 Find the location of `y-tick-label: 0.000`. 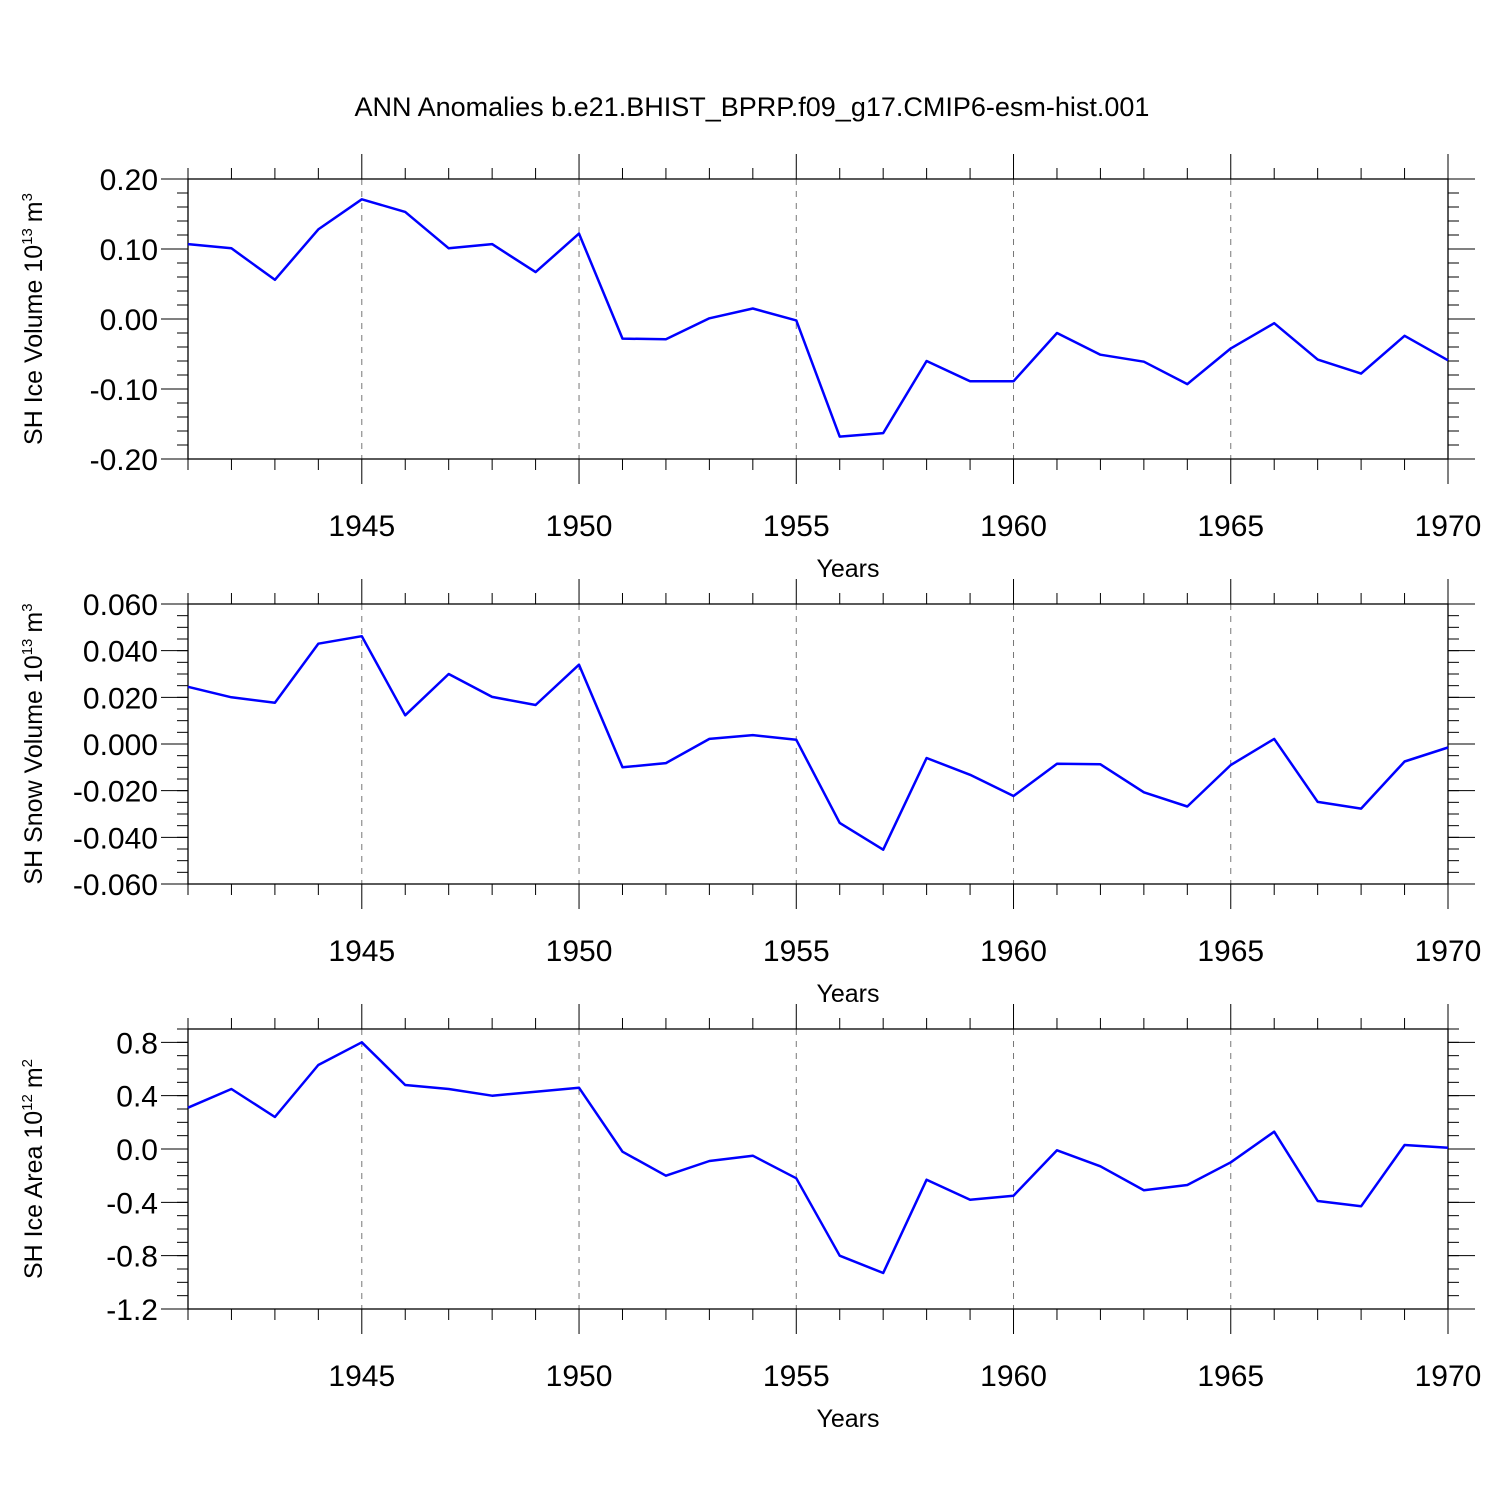

y-tick-label: 0.000 is located at coordinates (120, 745).